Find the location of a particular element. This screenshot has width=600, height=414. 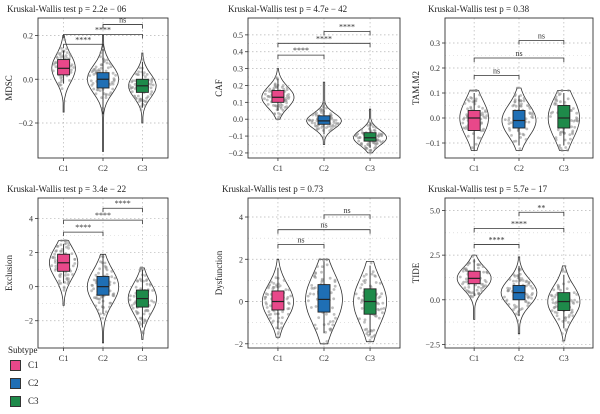

x-tick-label: C1 is located at coordinates (474, 358).